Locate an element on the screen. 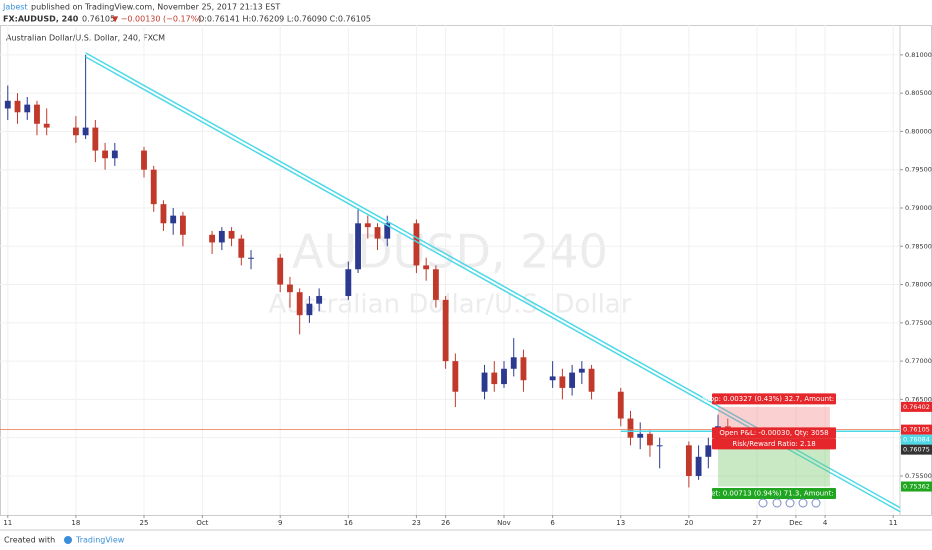  stop-label: Stop: 0.00327 (0.43%) 32.7, Amount: 10 is located at coordinates (774, 399).